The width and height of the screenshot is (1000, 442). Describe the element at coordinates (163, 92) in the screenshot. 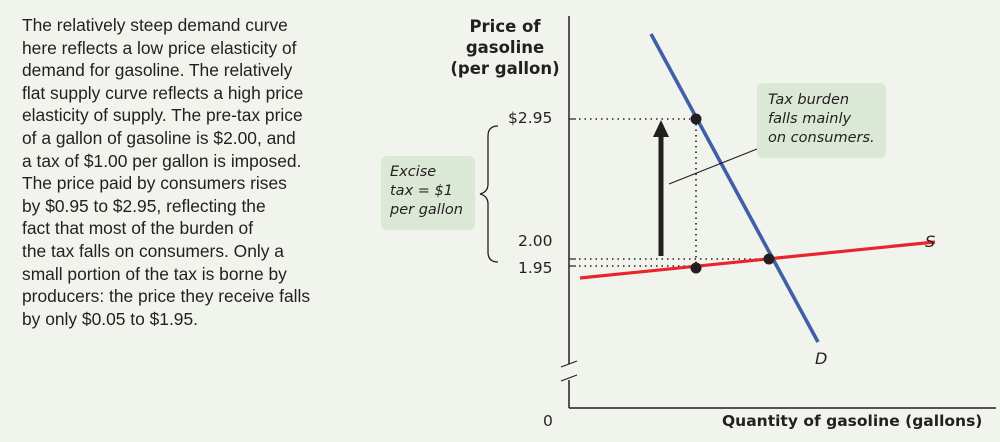

I see `description-line: flat supply curve reflects a high price` at that location.